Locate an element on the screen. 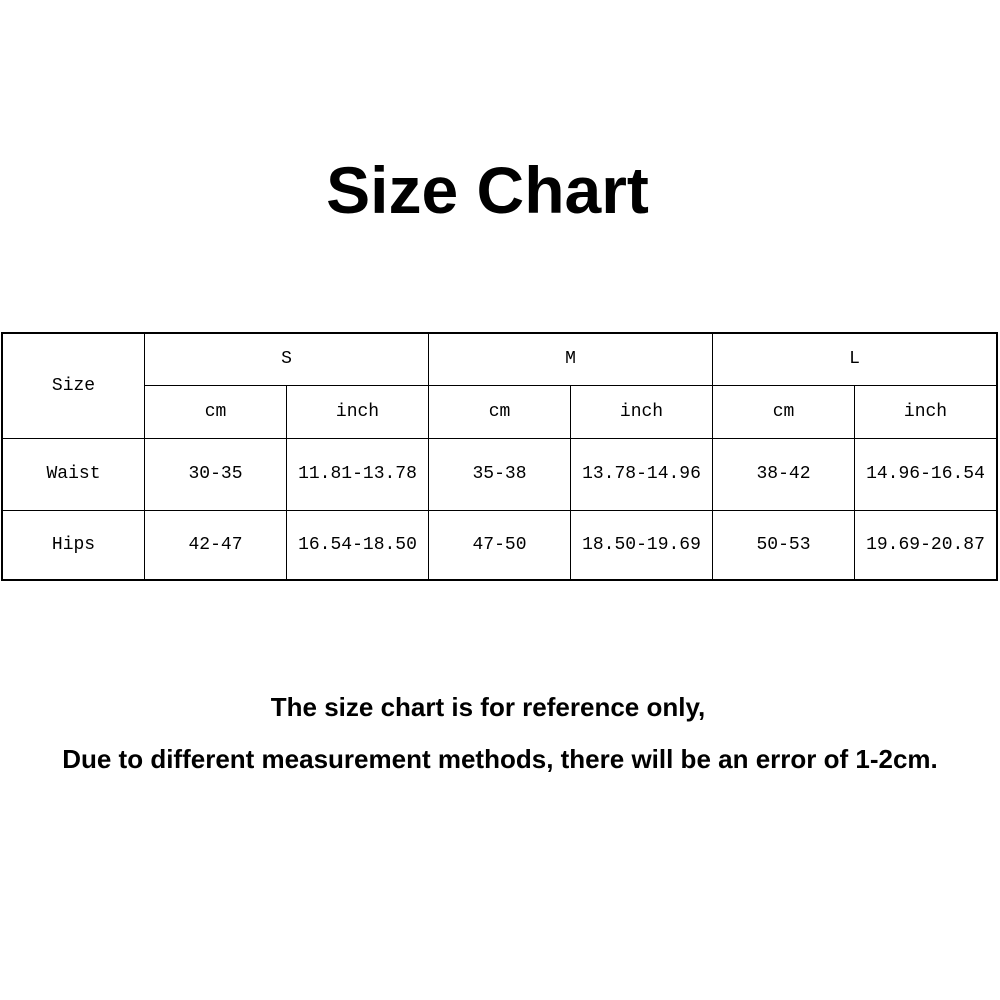 The width and height of the screenshot is (1000, 1000). table-cell: 35-38 is located at coordinates (499, 474).